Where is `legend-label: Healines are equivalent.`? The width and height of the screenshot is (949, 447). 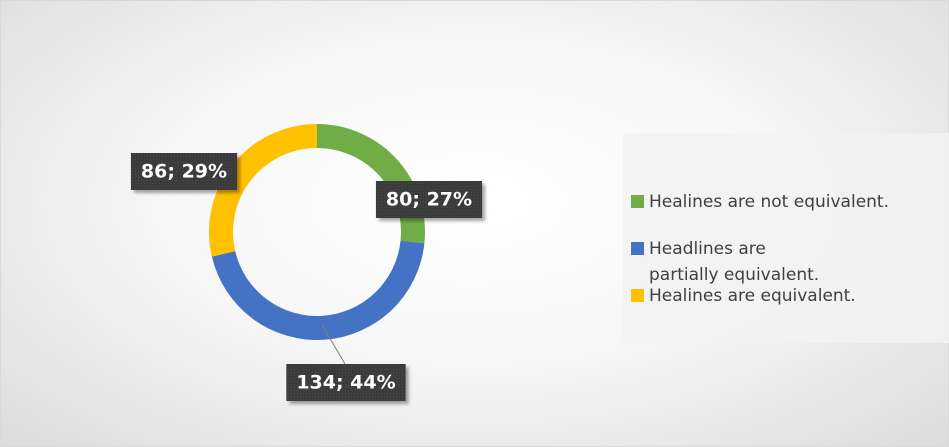 legend-label: Healines are equivalent. is located at coordinates (752, 296).